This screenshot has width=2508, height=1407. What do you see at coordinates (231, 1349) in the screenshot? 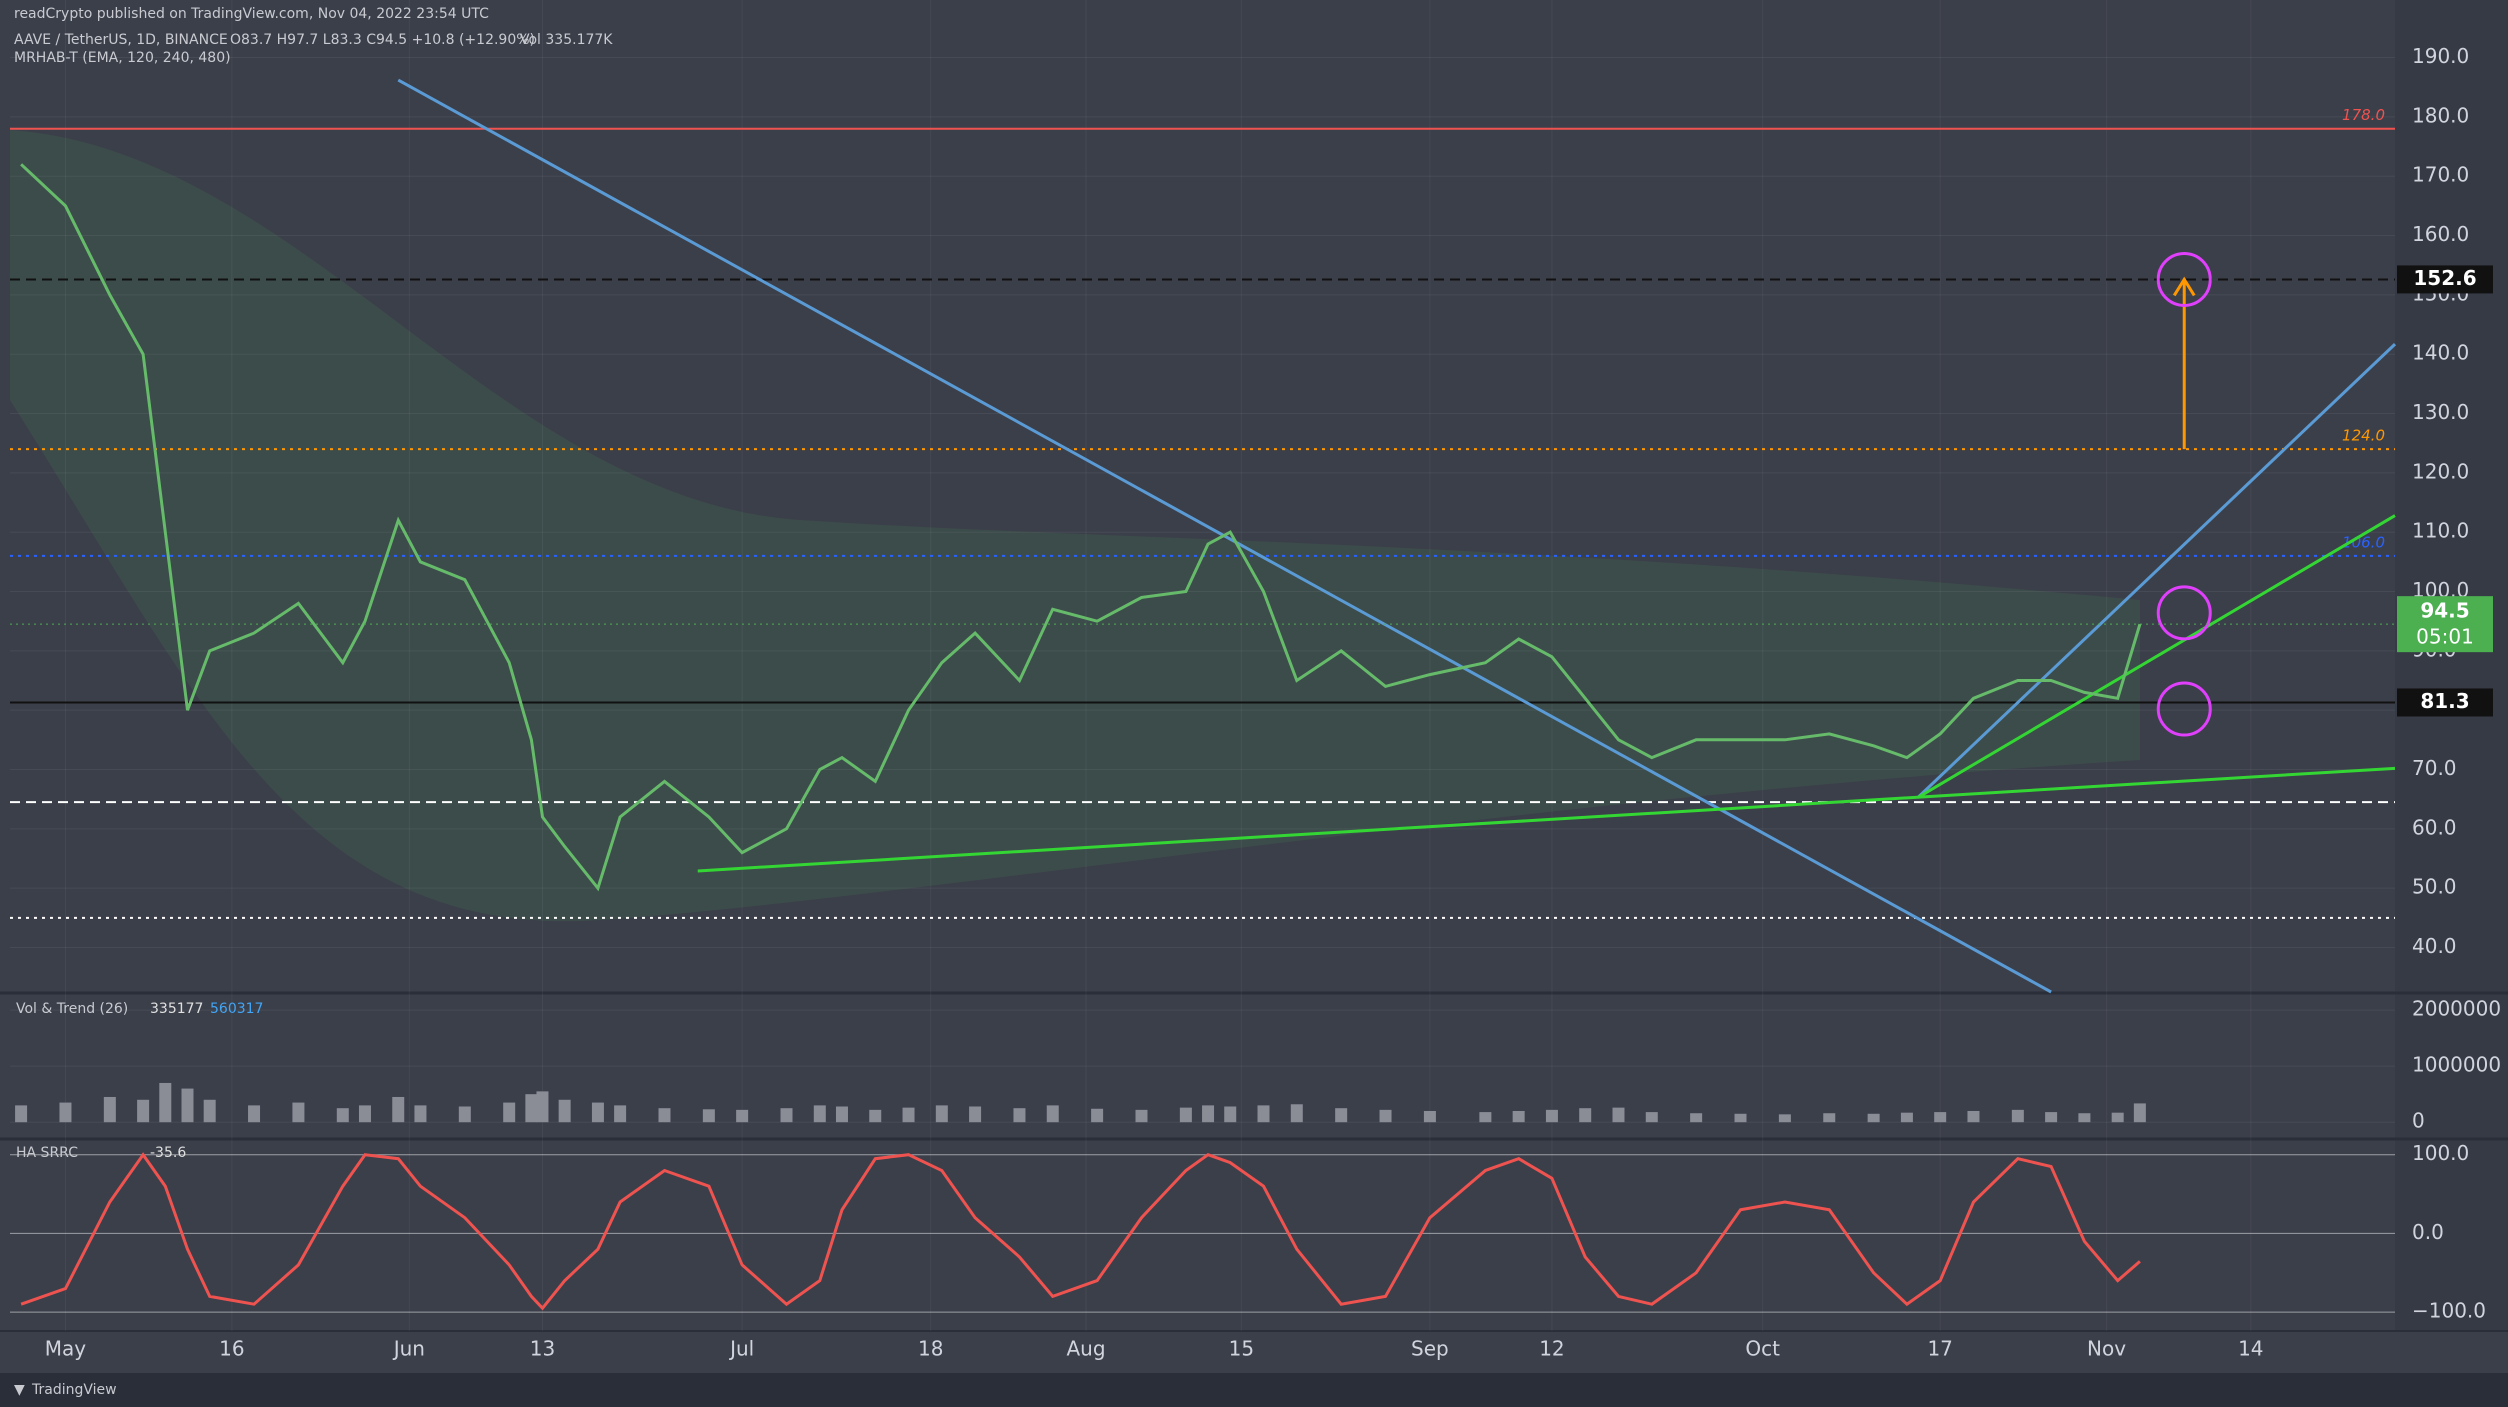
I see `x-tick-label: 16` at bounding box center [231, 1349].